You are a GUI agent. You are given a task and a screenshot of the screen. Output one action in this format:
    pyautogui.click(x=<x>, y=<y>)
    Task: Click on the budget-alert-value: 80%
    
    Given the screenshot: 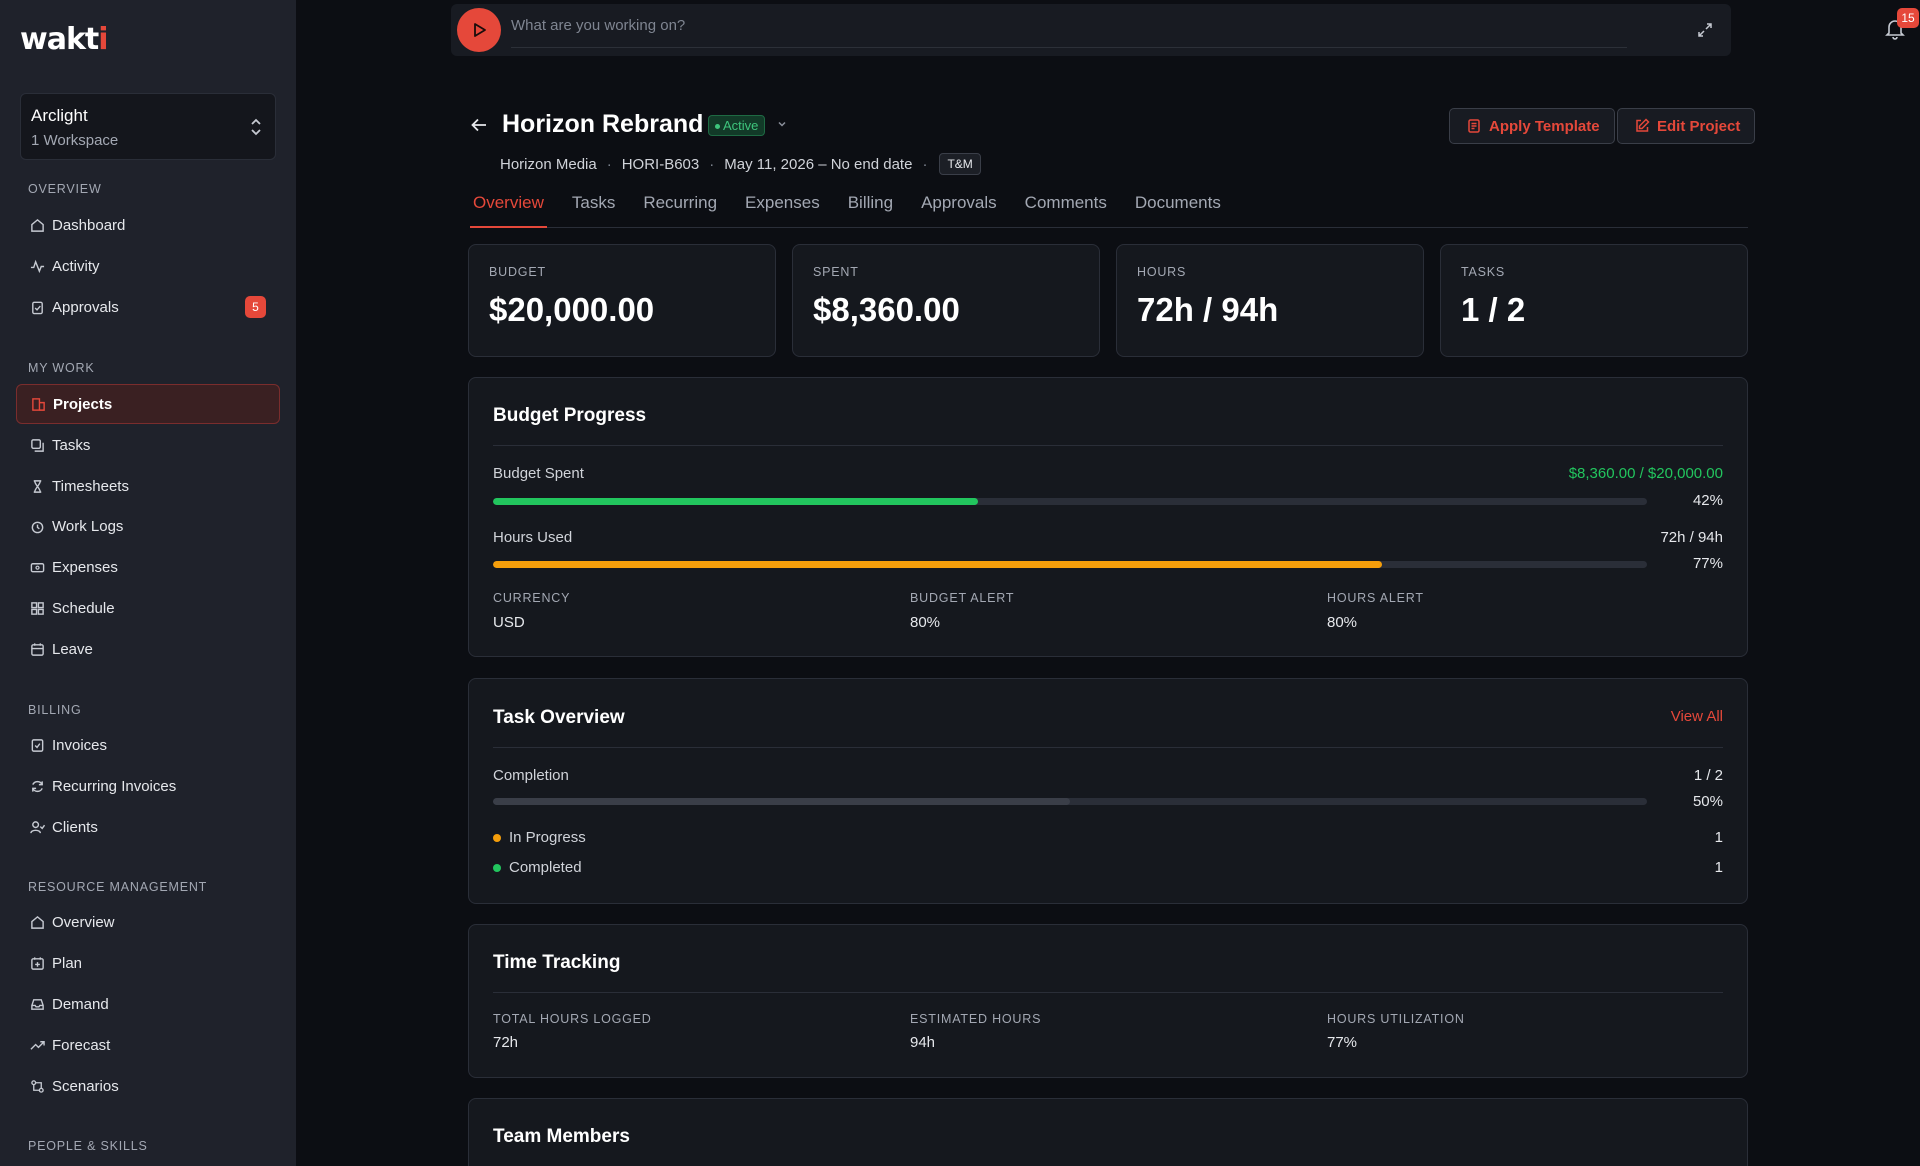 What is the action you would take?
    pyautogui.click(x=925, y=622)
    